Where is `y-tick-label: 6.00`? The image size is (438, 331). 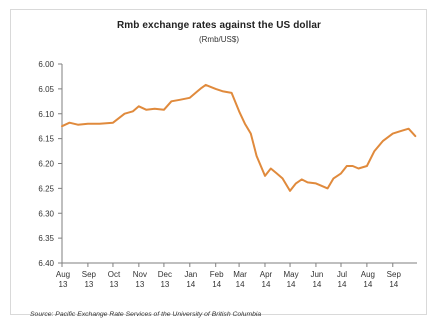
y-tick-label: 6.00 is located at coordinates (46, 64).